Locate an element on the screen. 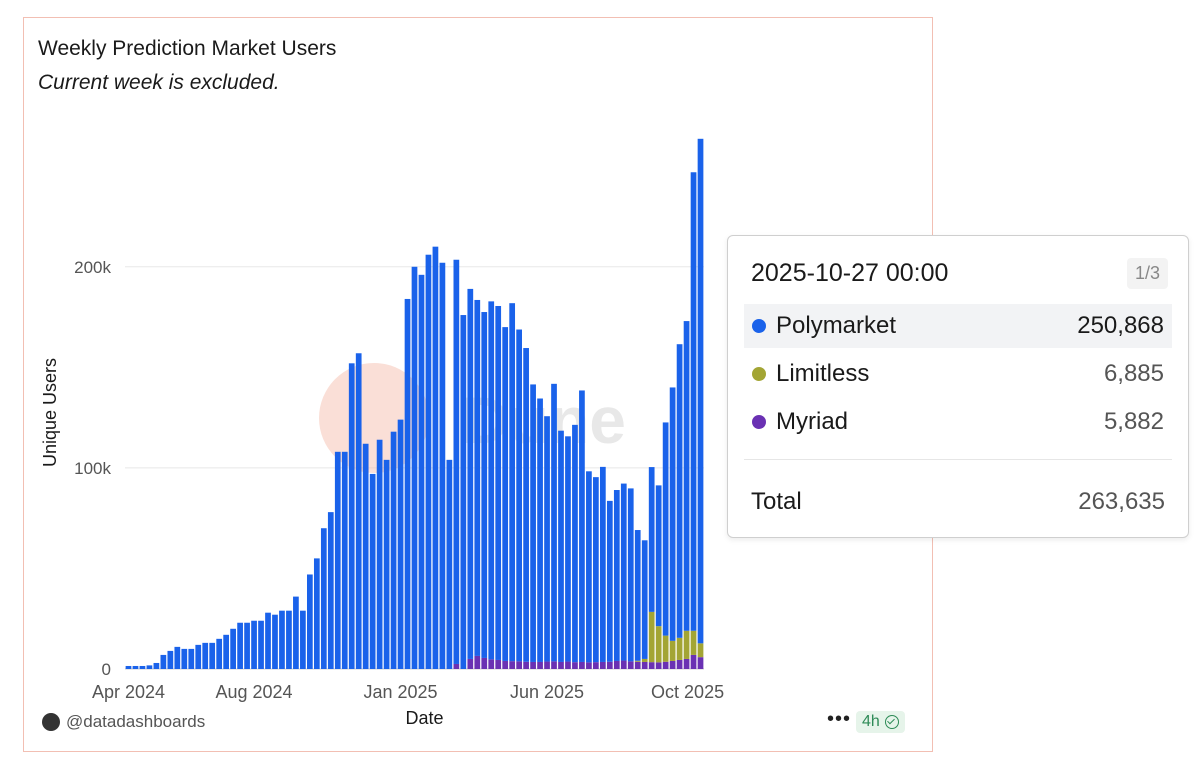 This screenshot has width=1200, height=774. tooltip-row-limitless: Limitless 6,885 is located at coordinates (958, 374).